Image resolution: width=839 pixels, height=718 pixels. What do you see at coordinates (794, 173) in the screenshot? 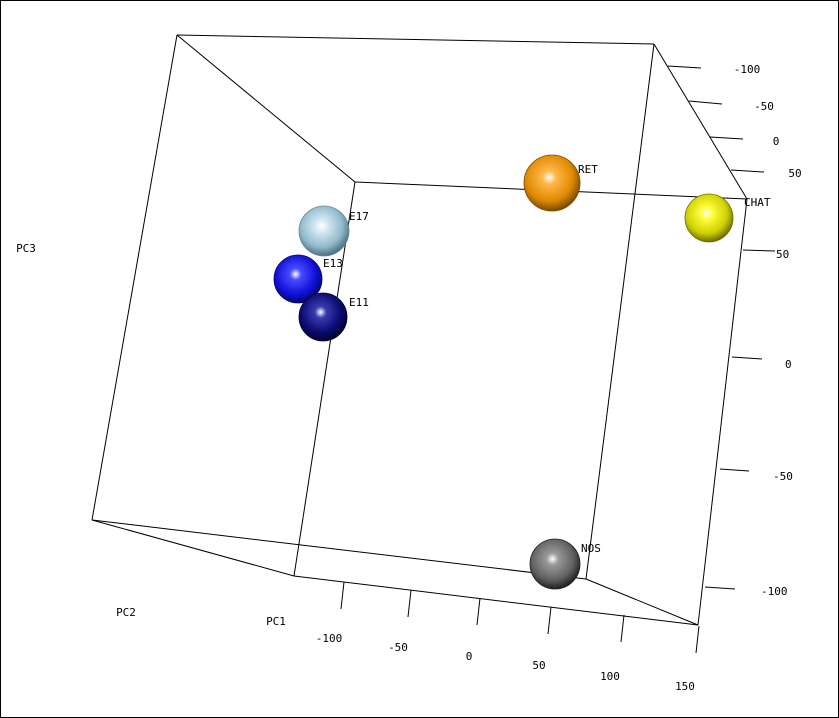
I see `pc2-tick-label: 50` at bounding box center [794, 173].